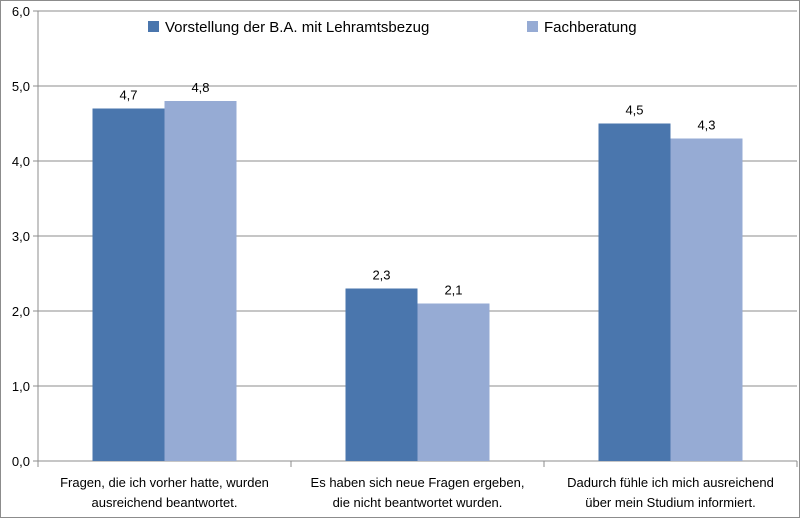  What do you see at coordinates (21, 311) in the screenshot?
I see `y-tick-label: 2,0` at bounding box center [21, 311].